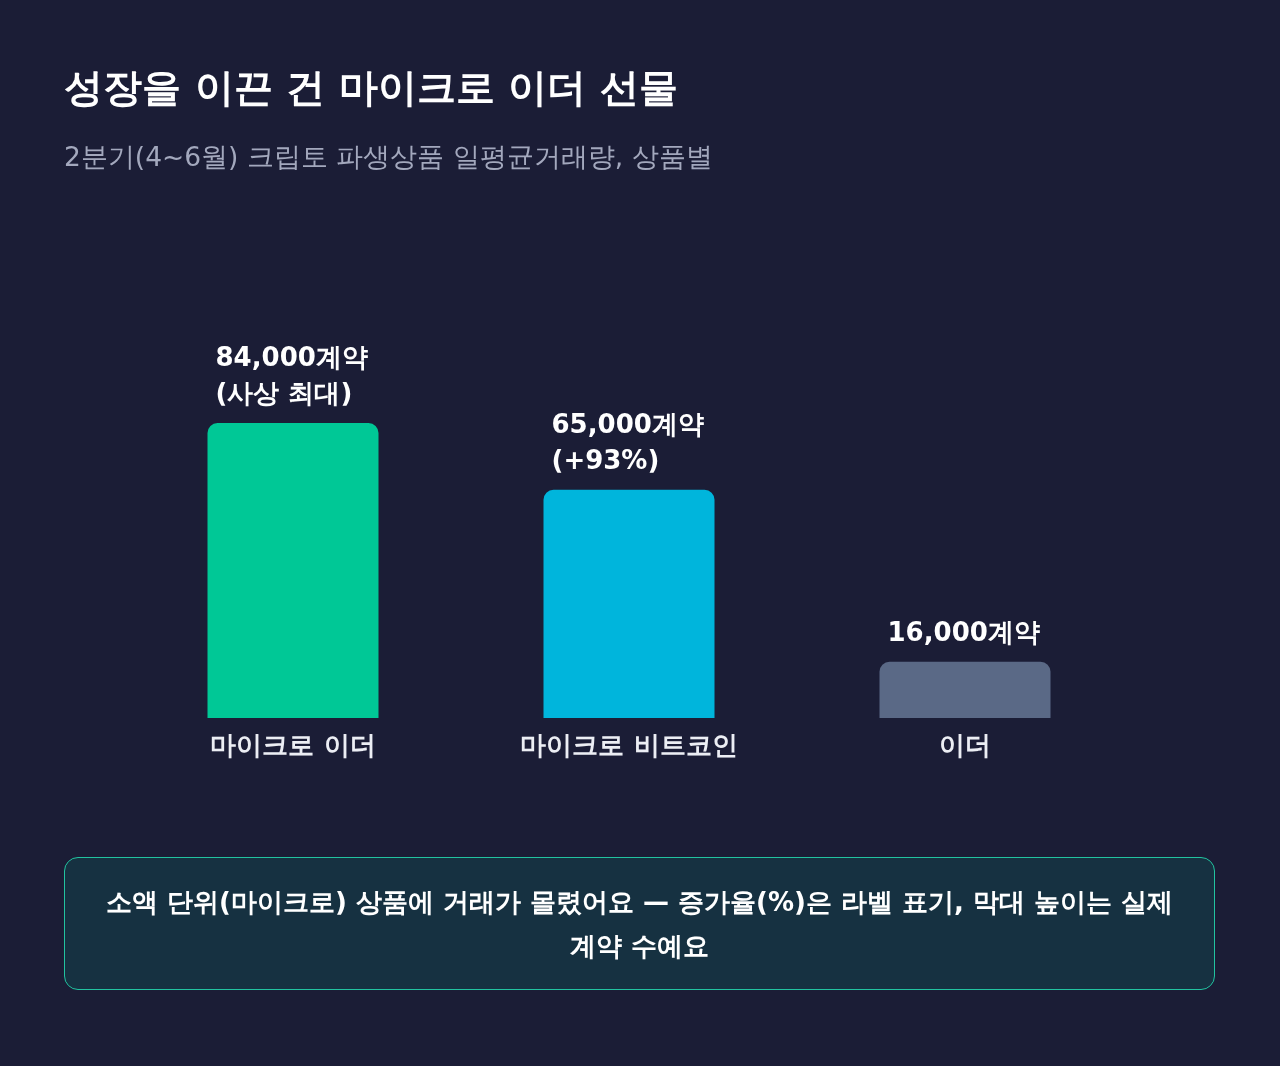 The image size is (1280, 1066). I want to click on data-label: 16,000계약, so click(963, 631).